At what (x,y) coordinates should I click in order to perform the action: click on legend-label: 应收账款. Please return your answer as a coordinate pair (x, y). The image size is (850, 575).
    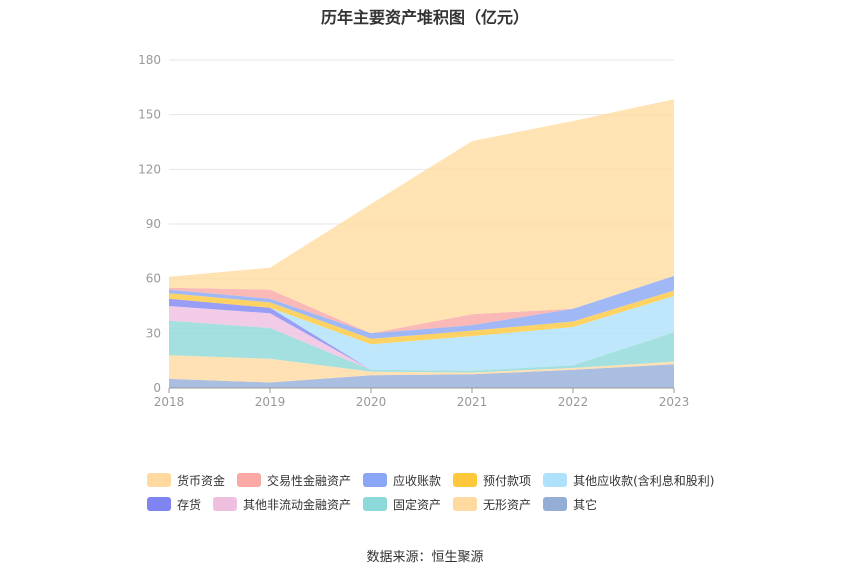
    Looking at the image, I should click on (417, 480).